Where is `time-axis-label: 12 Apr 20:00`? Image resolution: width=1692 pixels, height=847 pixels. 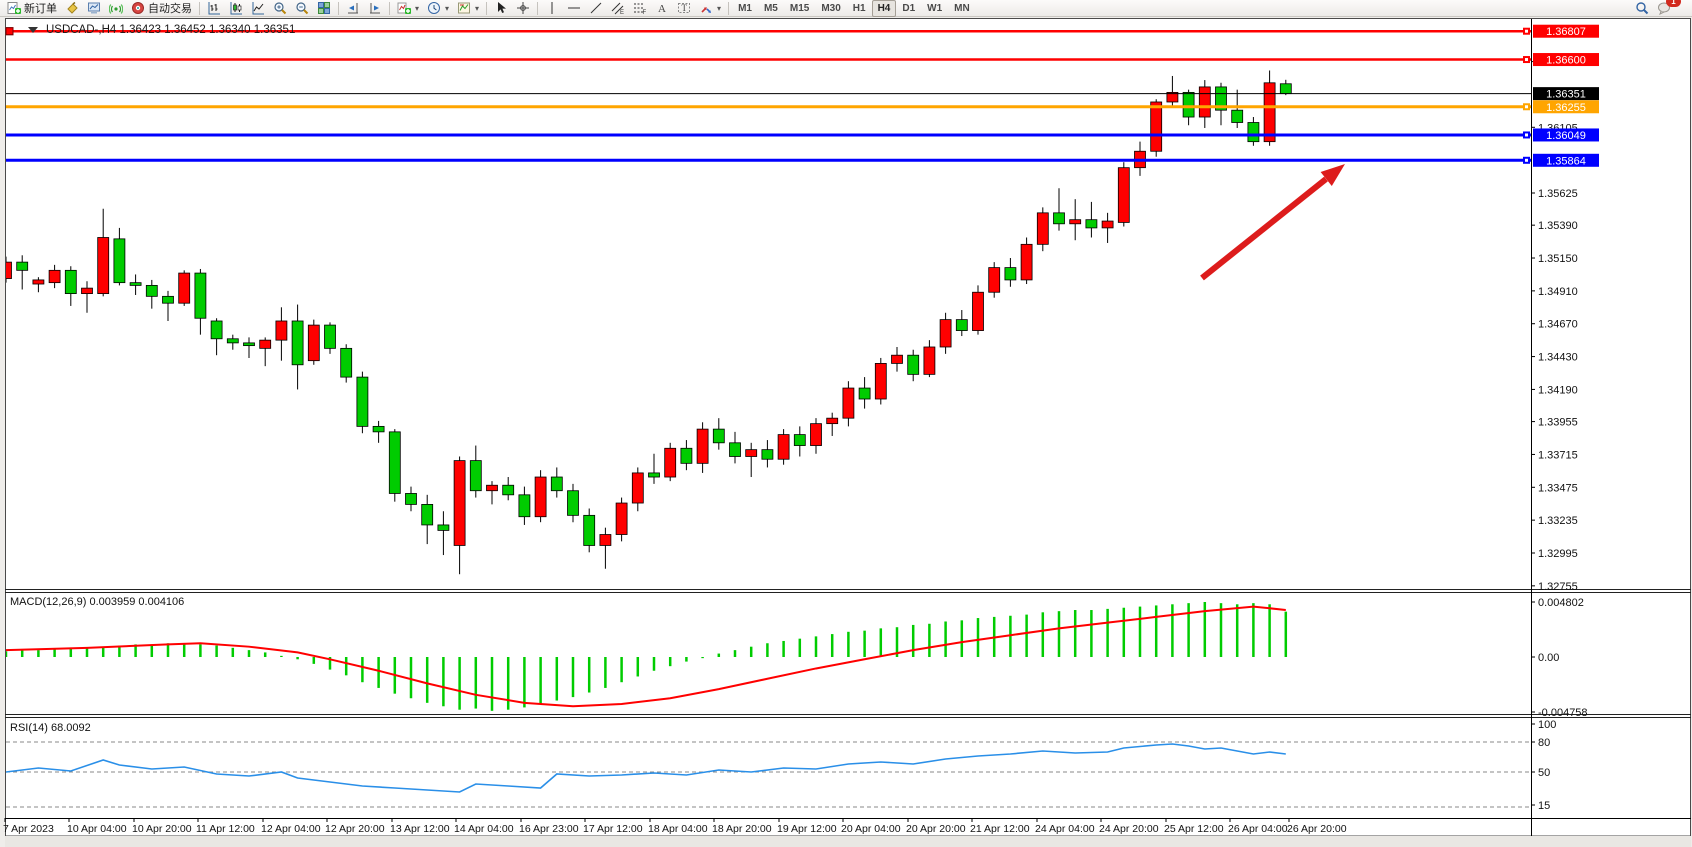 time-axis-label: 12 Apr 20:00 is located at coordinates (355, 829).